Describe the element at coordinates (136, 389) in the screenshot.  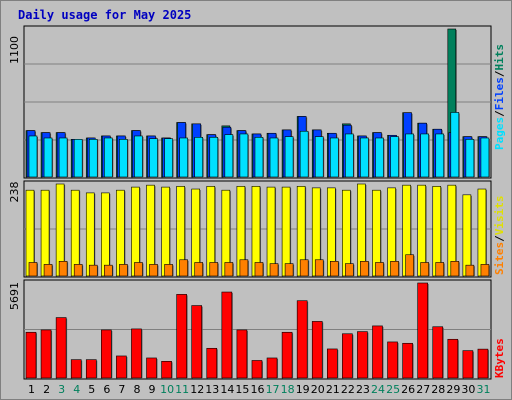
I see `day-label-8: 8` at that location.